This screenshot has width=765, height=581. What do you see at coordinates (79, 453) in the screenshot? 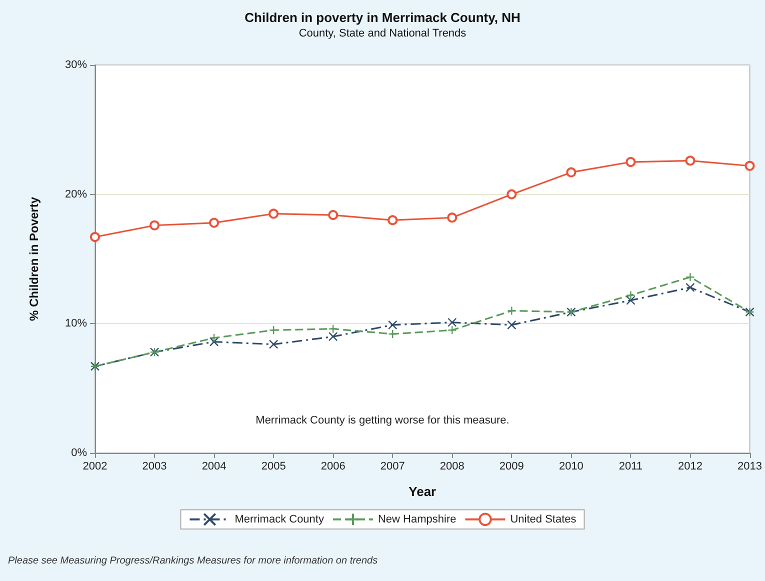
I see `y-tick-label: 0%` at bounding box center [79, 453].